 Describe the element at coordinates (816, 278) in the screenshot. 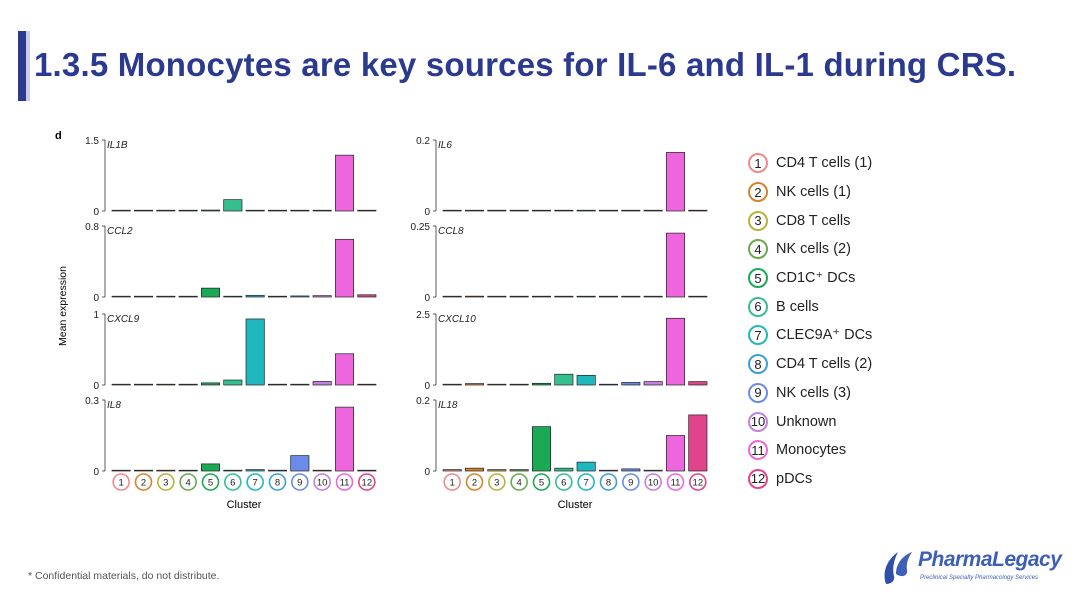

I see `legend-label: CD1C⁺ DCs` at that location.